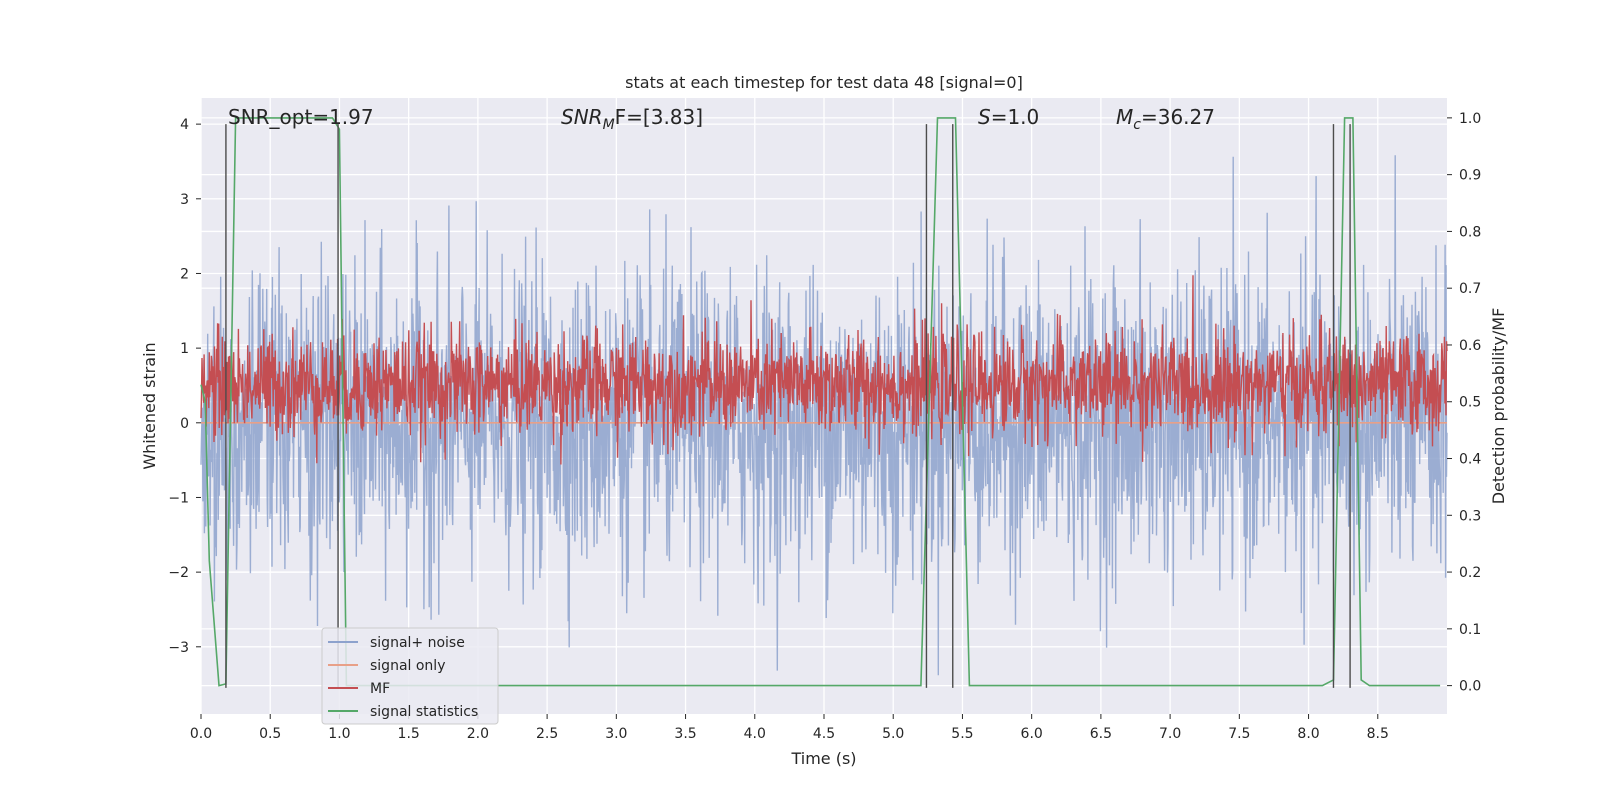 Image resolution: width=1600 pixels, height=800 pixels. What do you see at coordinates (407, 666) in the screenshot?
I see `legend-label: signal only` at bounding box center [407, 666].